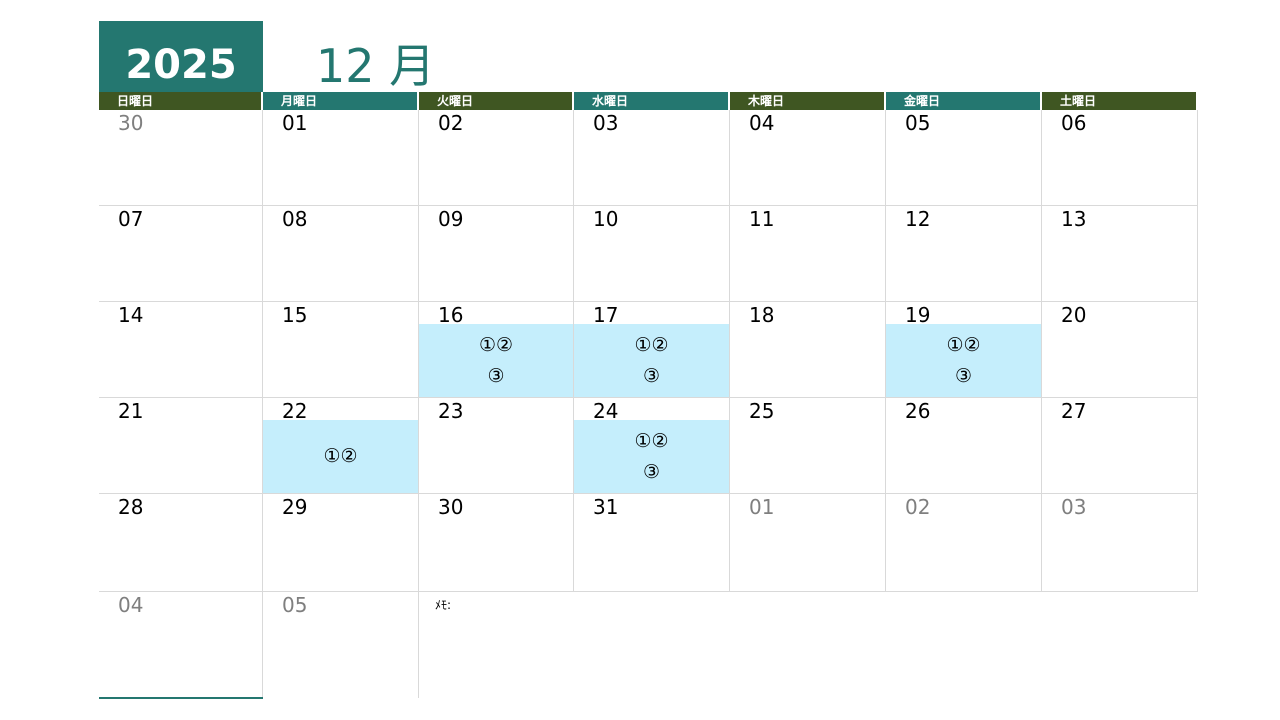 Image resolution: width=1280 pixels, height=720 pixels. What do you see at coordinates (1074, 219) in the screenshot?
I see `day-number: 13` at bounding box center [1074, 219].